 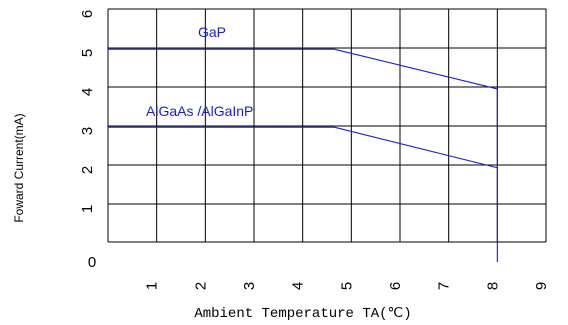 I want to click on y-tick-label: 0, so click(x=92, y=262).